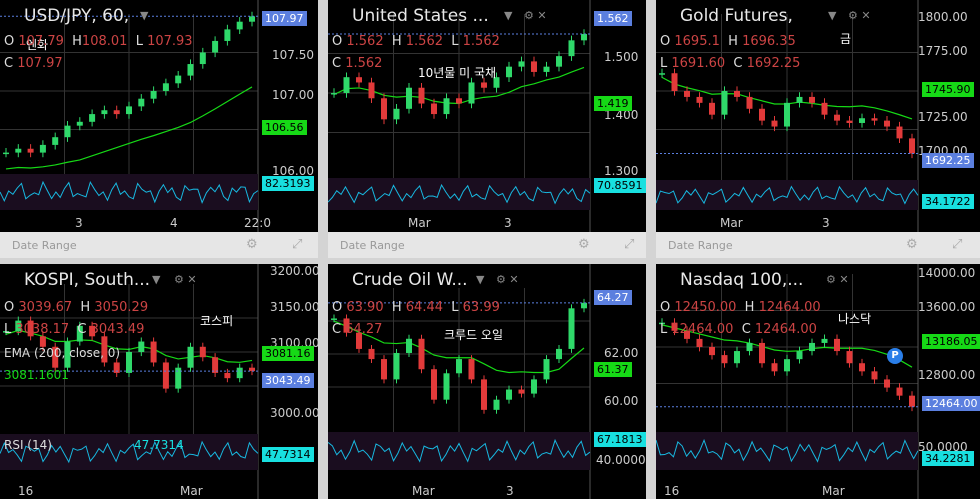 The height and width of the screenshot is (499, 980). I want to click on price-label: 60.00, so click(621, 401).